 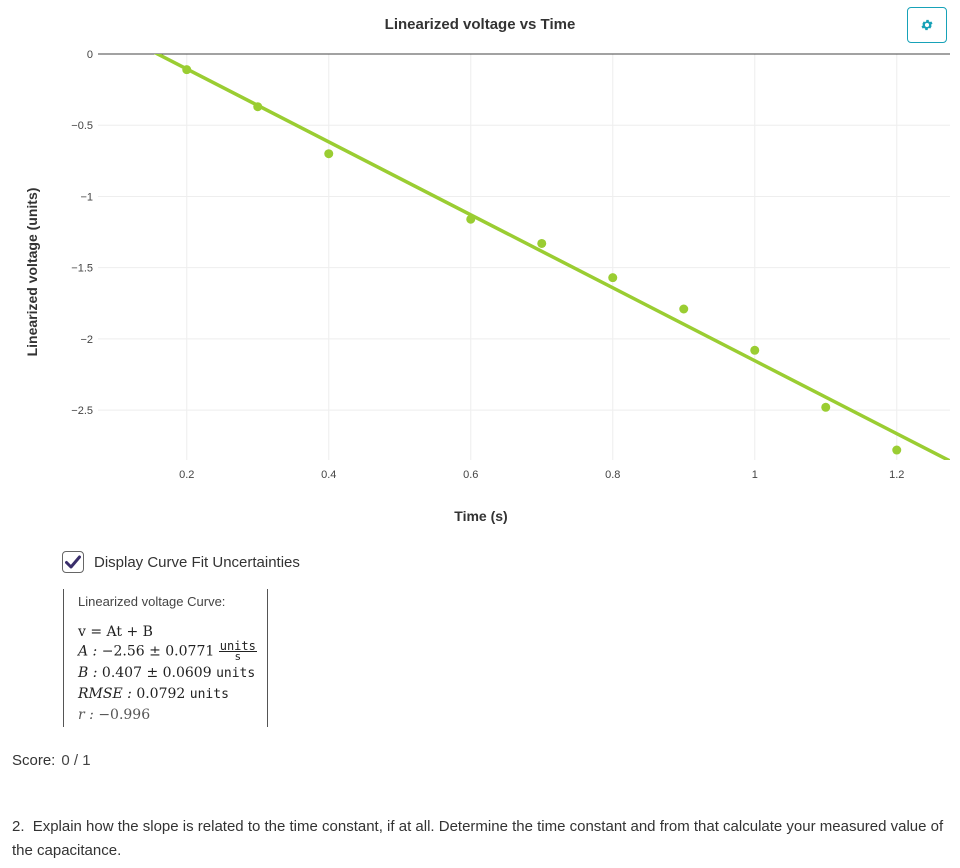 I want to click on fit-param-a: A : −2.56 ± 0.0771 units s, so click(x=167, y=651).